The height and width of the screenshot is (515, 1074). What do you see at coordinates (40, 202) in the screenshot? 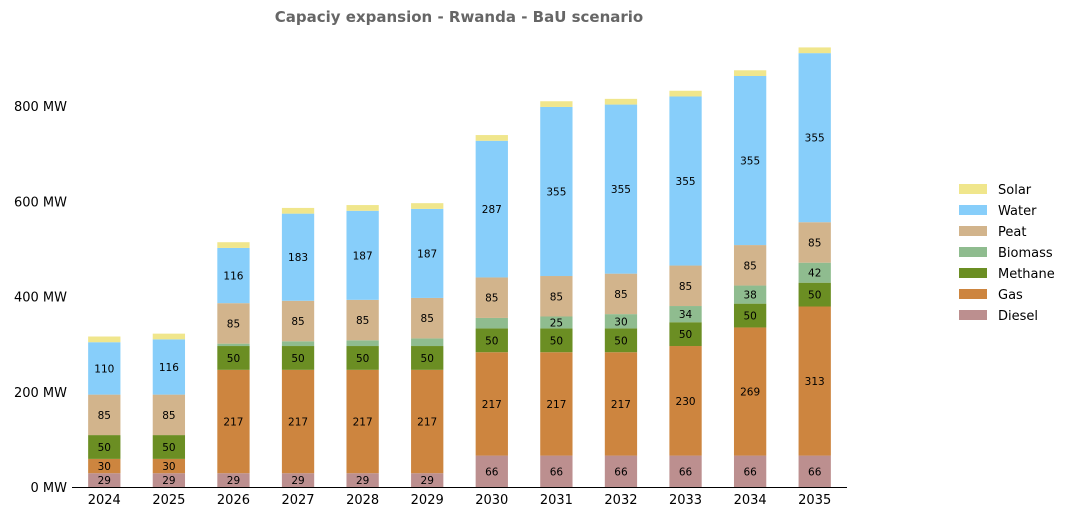
I see `y-tick-label: 600 MW` at bounding box center [40, 202].